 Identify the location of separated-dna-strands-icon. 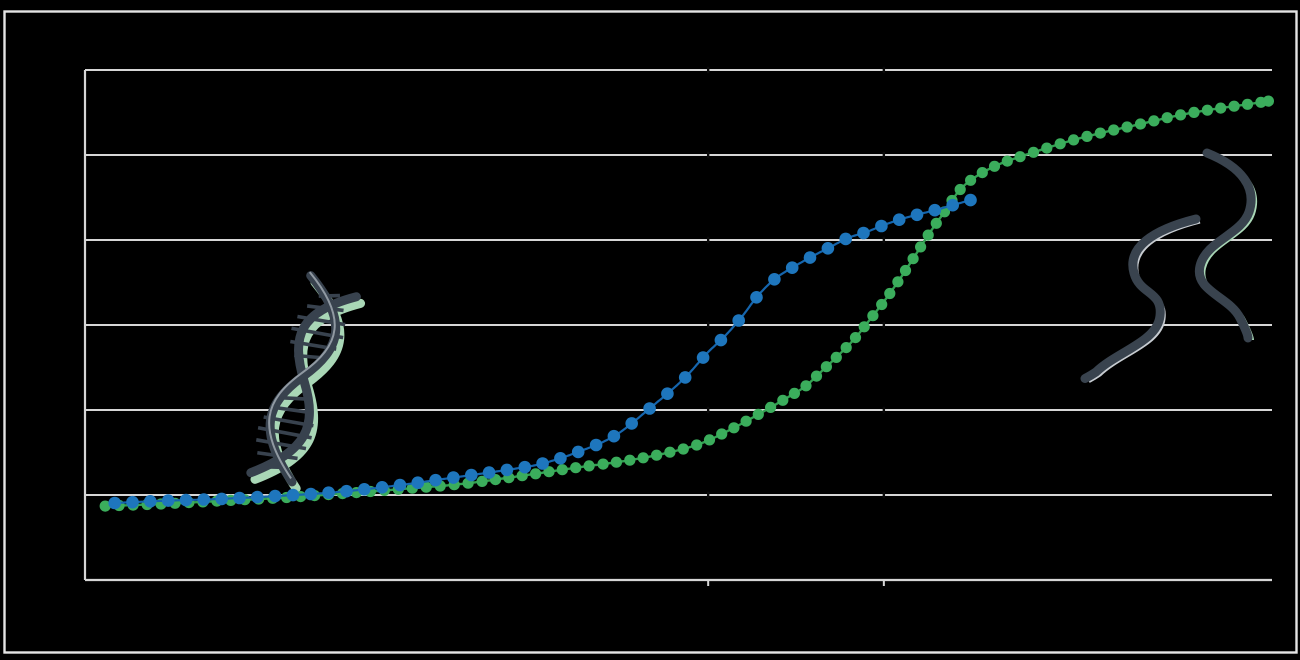
(1169, 265).